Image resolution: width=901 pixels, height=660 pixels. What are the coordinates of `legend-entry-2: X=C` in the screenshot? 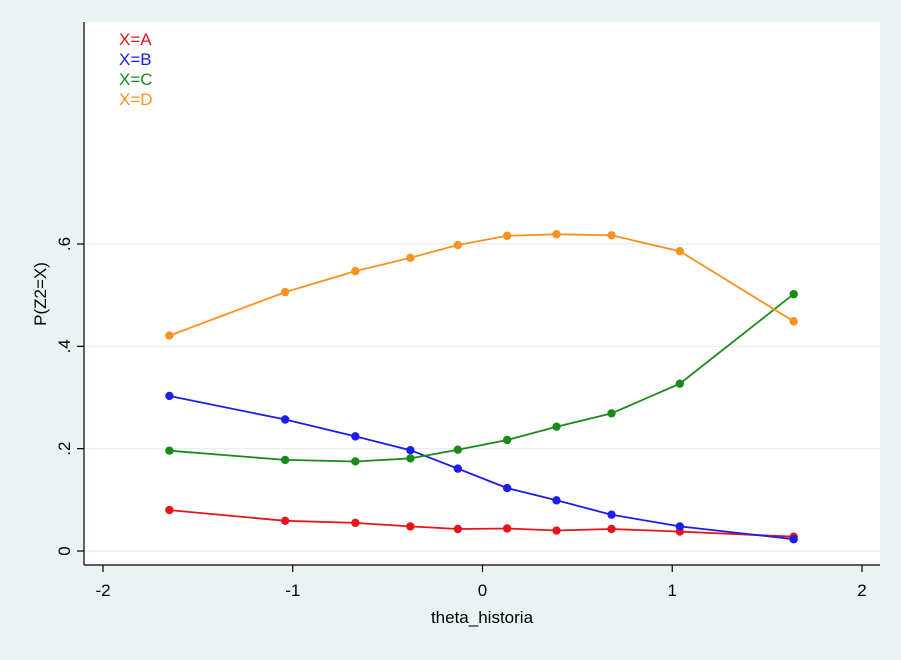 It's located at (136, 79).